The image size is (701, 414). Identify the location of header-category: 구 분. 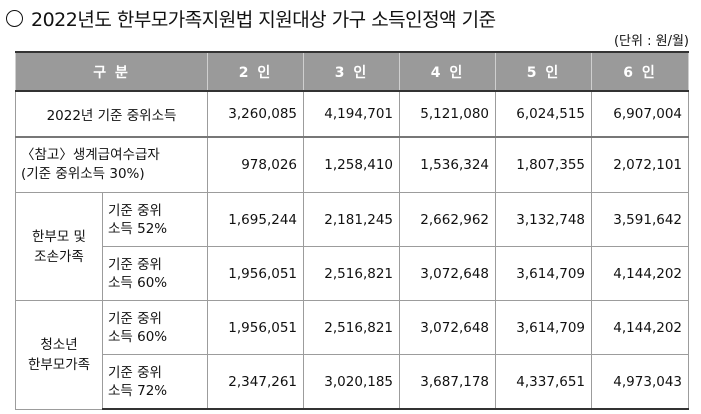
(111, 71).